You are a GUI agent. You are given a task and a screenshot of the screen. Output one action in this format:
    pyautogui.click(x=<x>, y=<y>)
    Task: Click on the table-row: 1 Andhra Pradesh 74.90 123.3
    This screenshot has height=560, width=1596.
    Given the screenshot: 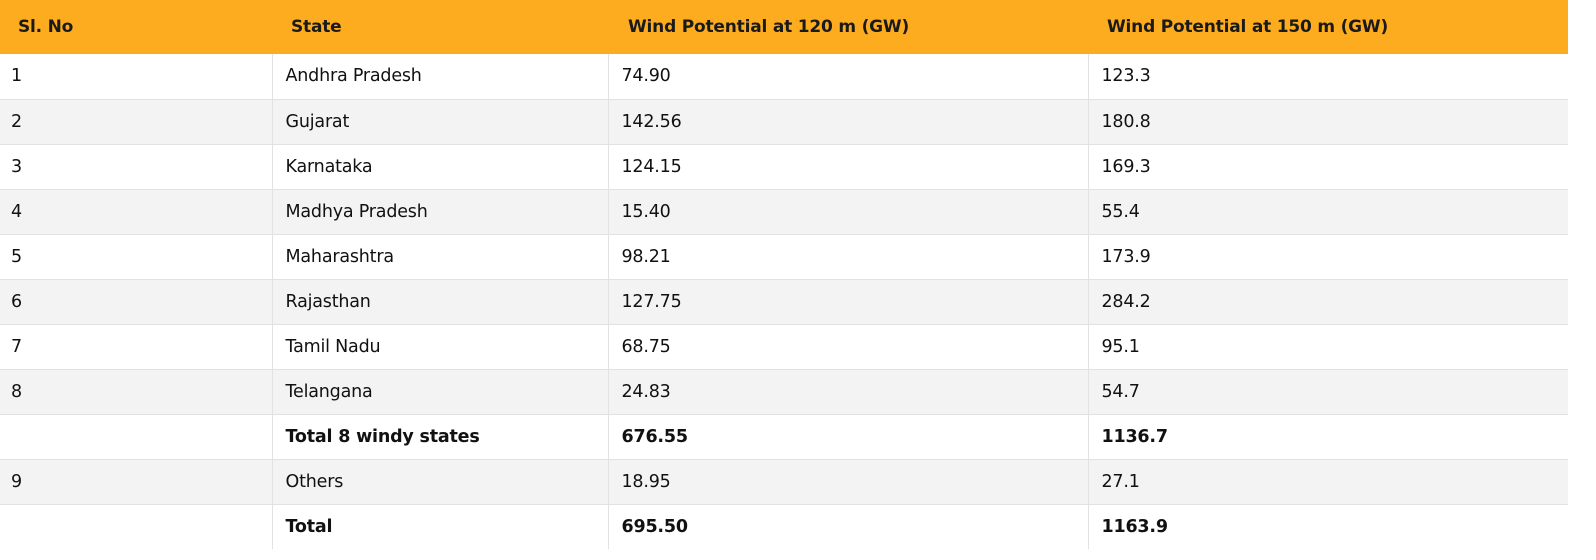 What is the action you would take?
    pyautogui.click(x=784, y=76)
    